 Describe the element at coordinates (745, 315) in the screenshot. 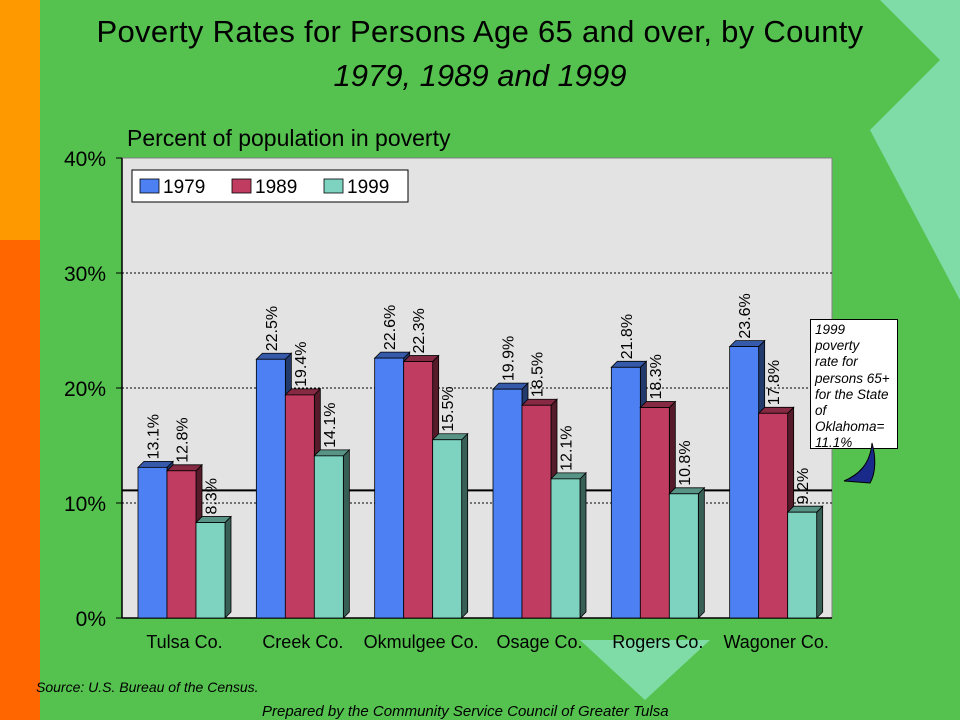

I see `bar-value-label: 23.6%` at that location.